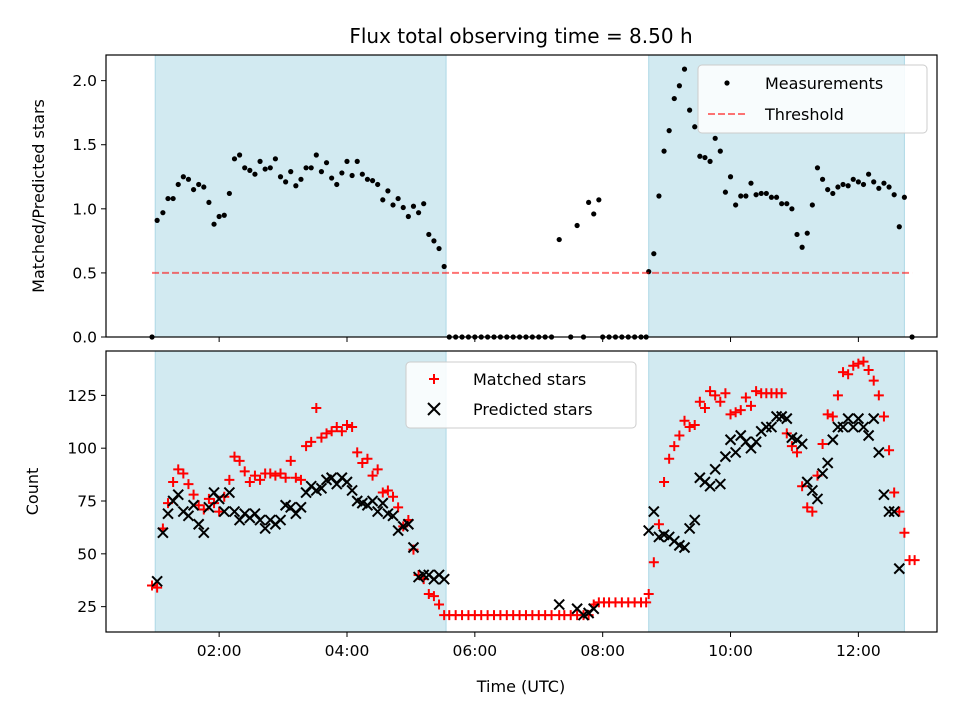 The height and width of the screenshot is (720, 960). I want to click on legend-box, so click(812, 99).